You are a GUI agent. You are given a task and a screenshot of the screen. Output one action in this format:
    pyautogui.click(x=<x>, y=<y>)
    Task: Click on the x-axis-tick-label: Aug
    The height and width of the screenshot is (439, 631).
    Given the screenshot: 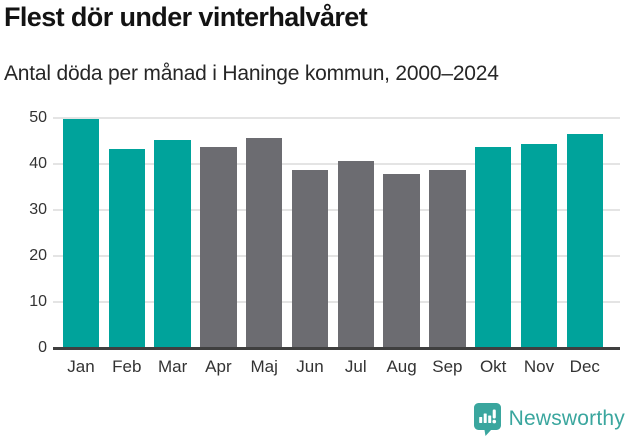 What is the action you would take?
    pyautogui.click(x=401, y=366)
    